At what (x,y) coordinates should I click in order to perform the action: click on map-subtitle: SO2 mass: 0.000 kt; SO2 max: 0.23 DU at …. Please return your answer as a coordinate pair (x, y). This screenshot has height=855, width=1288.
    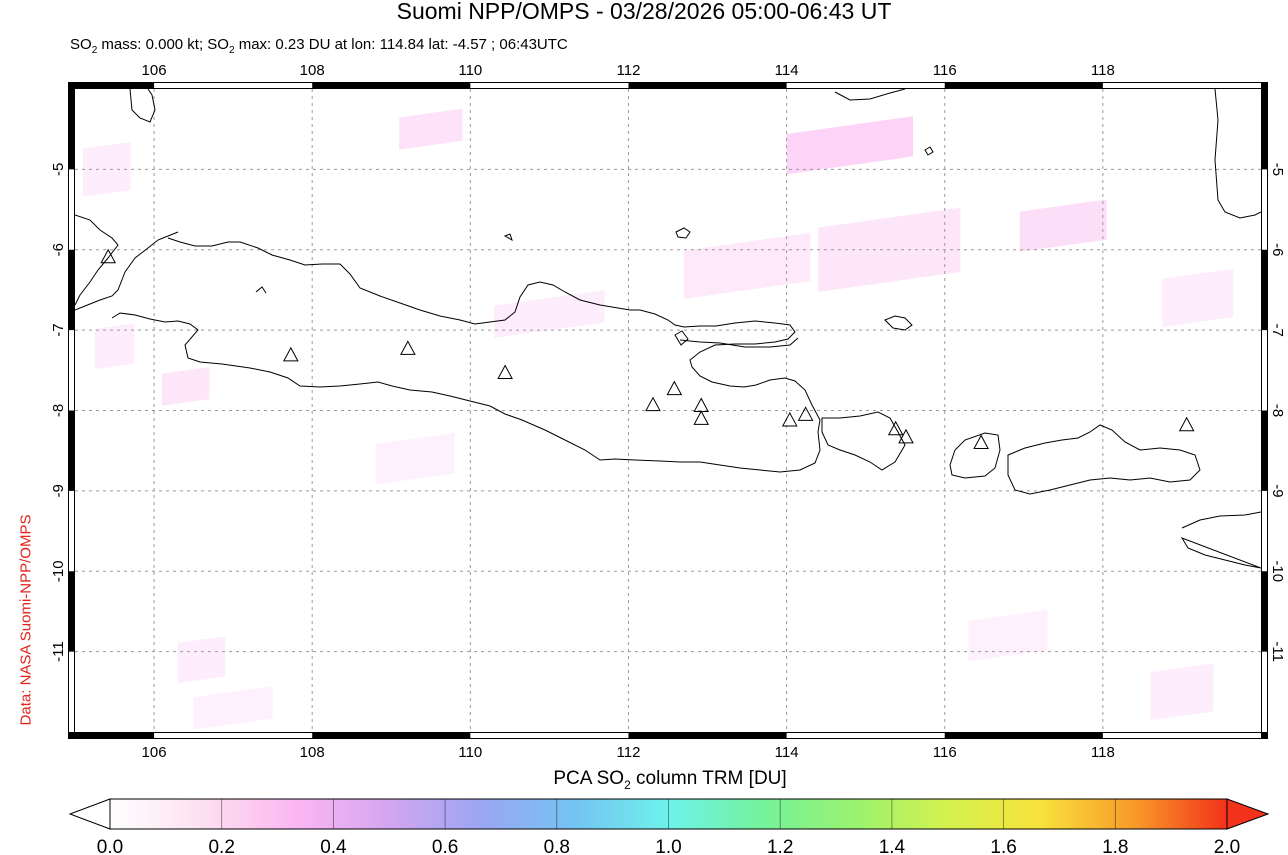
    Looking at the image, I should click on (319, 46).